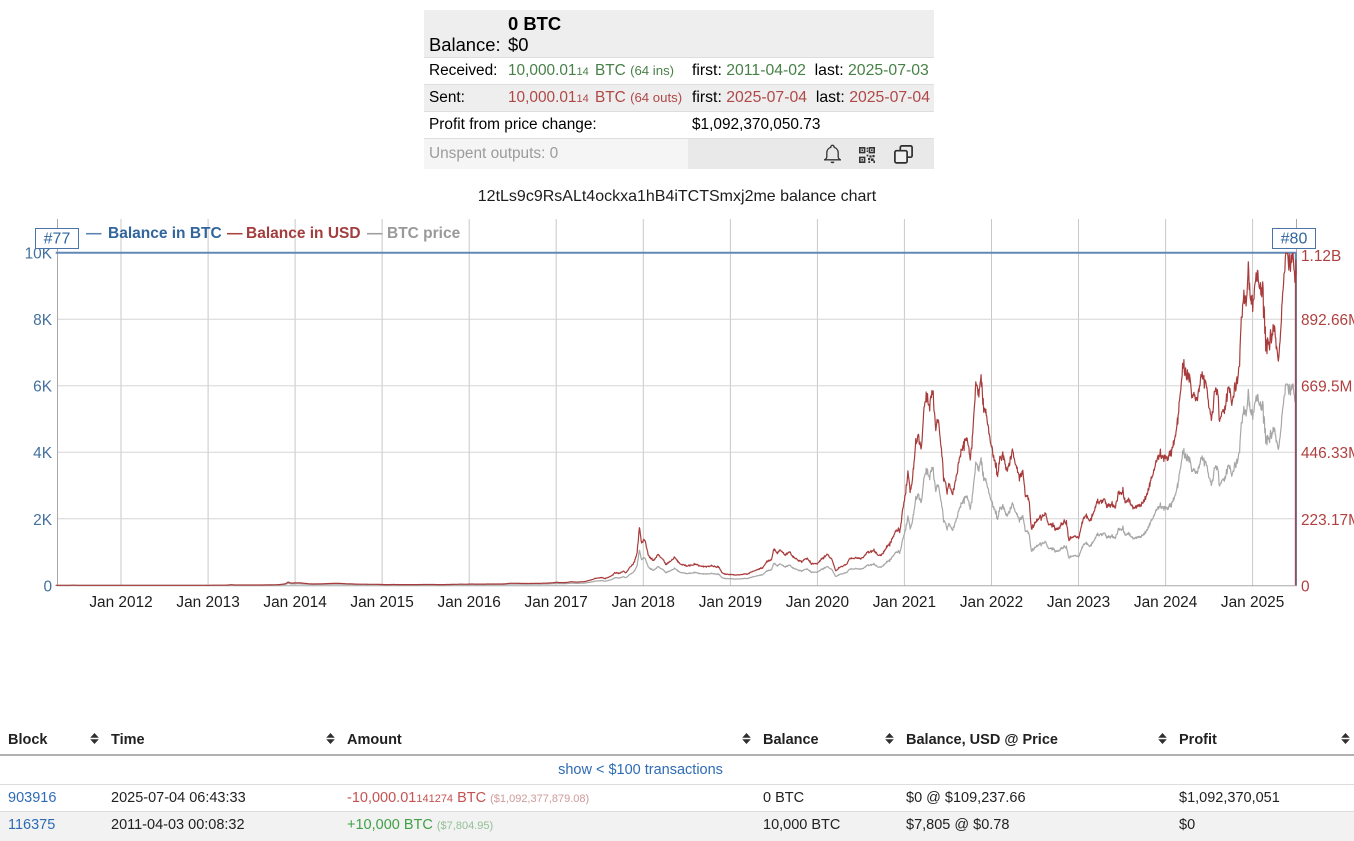  Describe the element at coordinates (303, 233) in the screenshot. I see `svg-text: Balance in USD` at that location.